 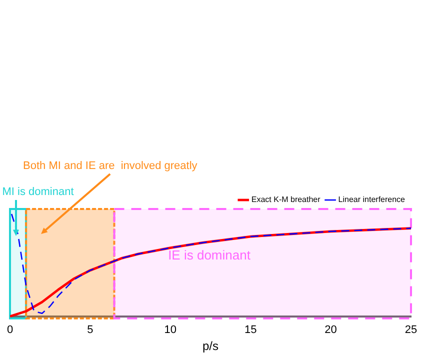 I want to click on x-tick-label: 5, so click(x=90, y=330).